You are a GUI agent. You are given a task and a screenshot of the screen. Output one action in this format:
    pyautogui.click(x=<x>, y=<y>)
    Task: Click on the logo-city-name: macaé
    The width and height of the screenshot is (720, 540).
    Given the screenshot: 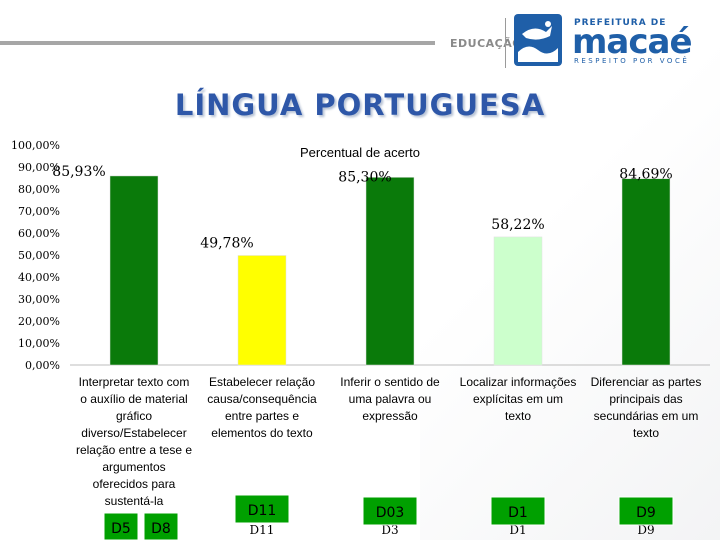 What is the action you would take?
    pyautogui.click(x=632, y=42)
    